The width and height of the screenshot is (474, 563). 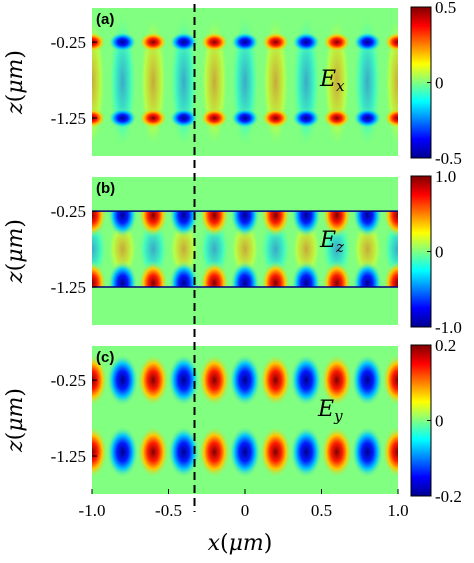 What do you see at coordinates (448, 327) in the screenshot?
I see `colorbar-tick-label: -1.0` at bounding box center [448, 327].